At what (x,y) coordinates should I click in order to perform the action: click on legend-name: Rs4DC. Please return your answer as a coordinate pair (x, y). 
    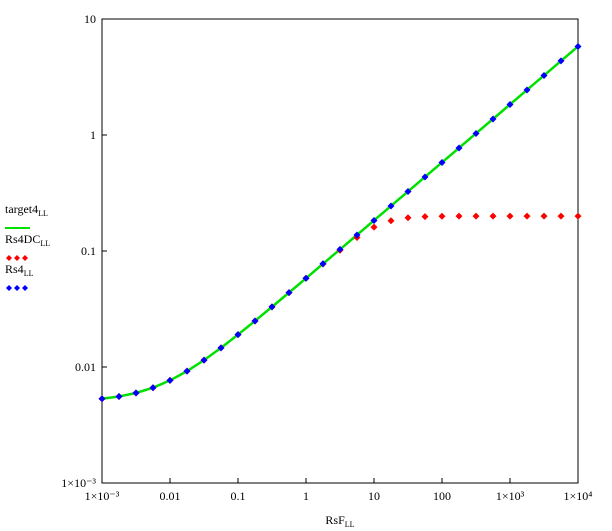
    Looking at the image, I should click on (22, 239).